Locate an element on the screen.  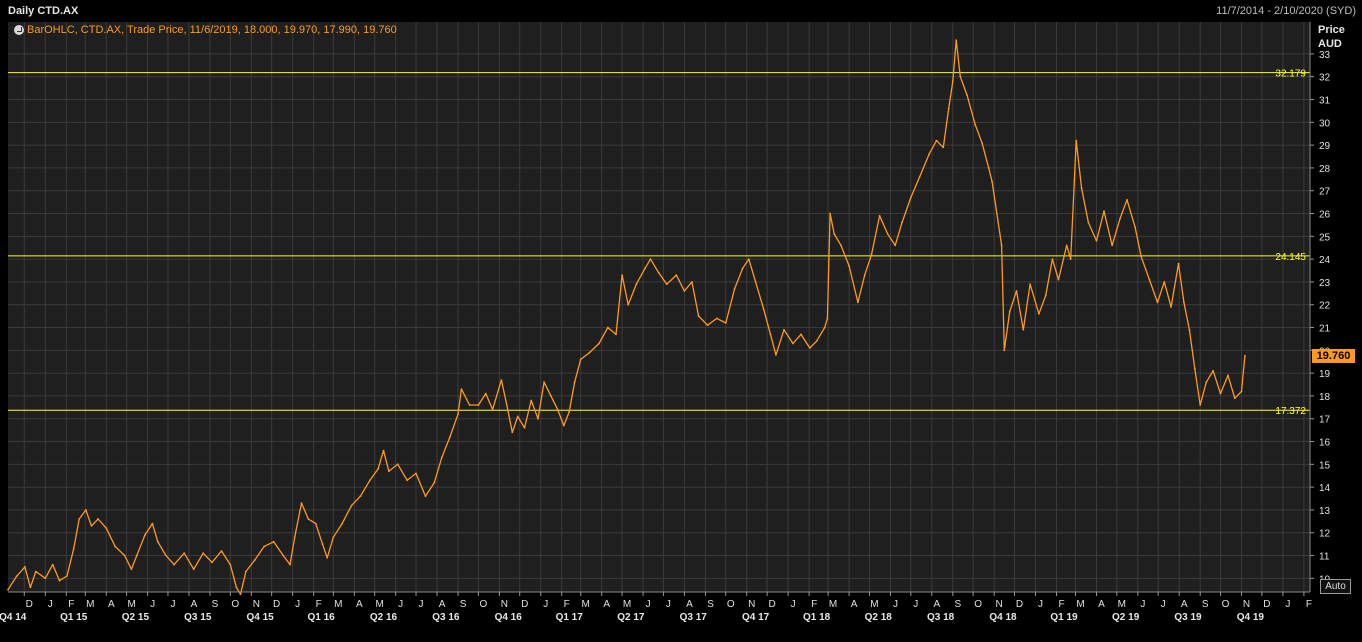
x-quarter-label: Q2 17 is located at coordinates (631, 617).